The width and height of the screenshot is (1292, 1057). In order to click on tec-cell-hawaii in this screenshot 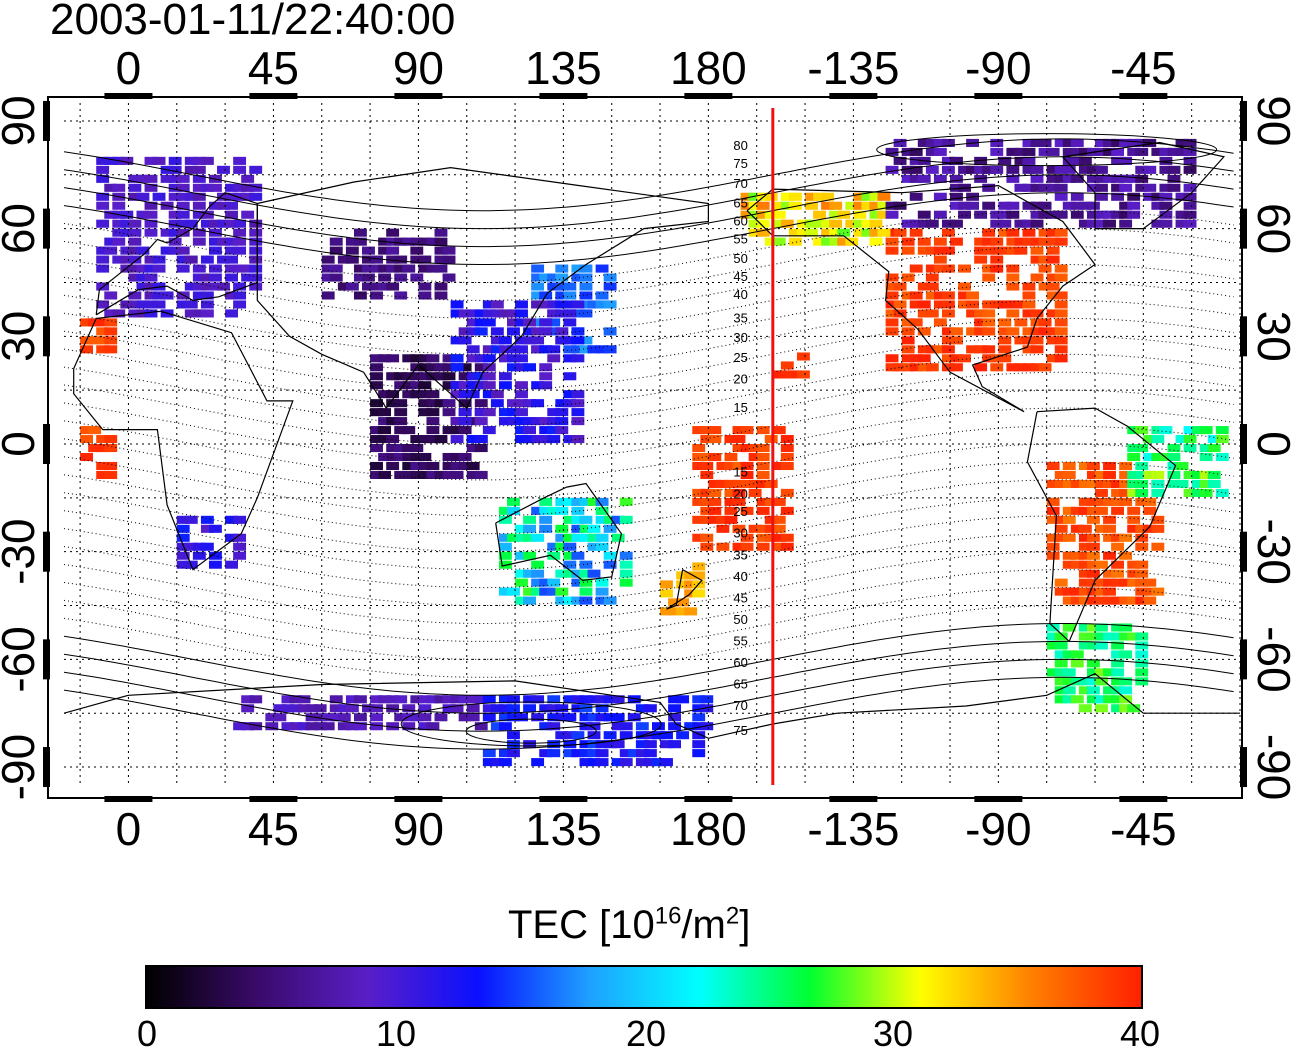, I will do `click(779, 374)`.